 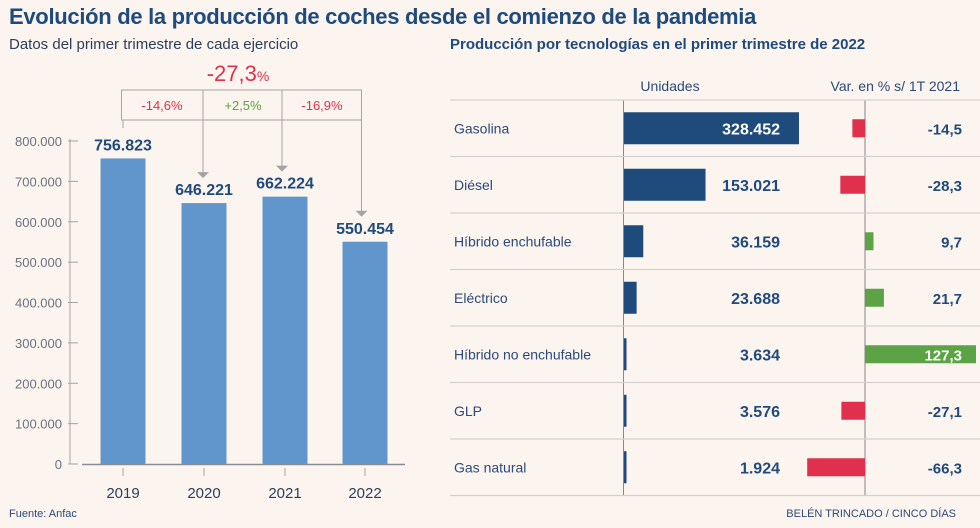 What do you see at coordinates (947, 299) in the screenshot?
I see `variation-value-label: 21,7` at bounding box center [947, 299].